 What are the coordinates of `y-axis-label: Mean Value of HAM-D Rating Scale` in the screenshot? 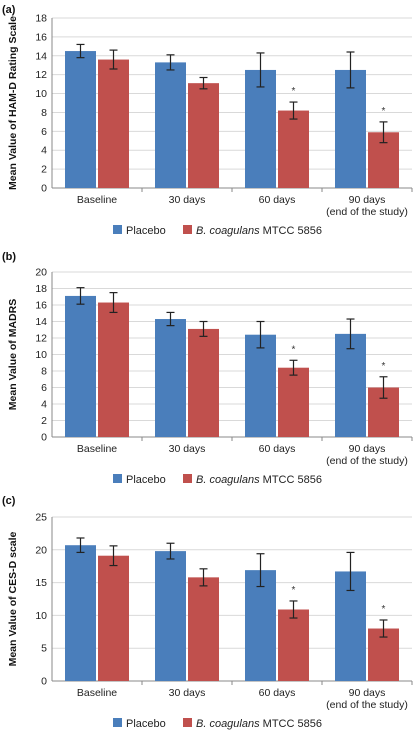 It's located at (13, 103).